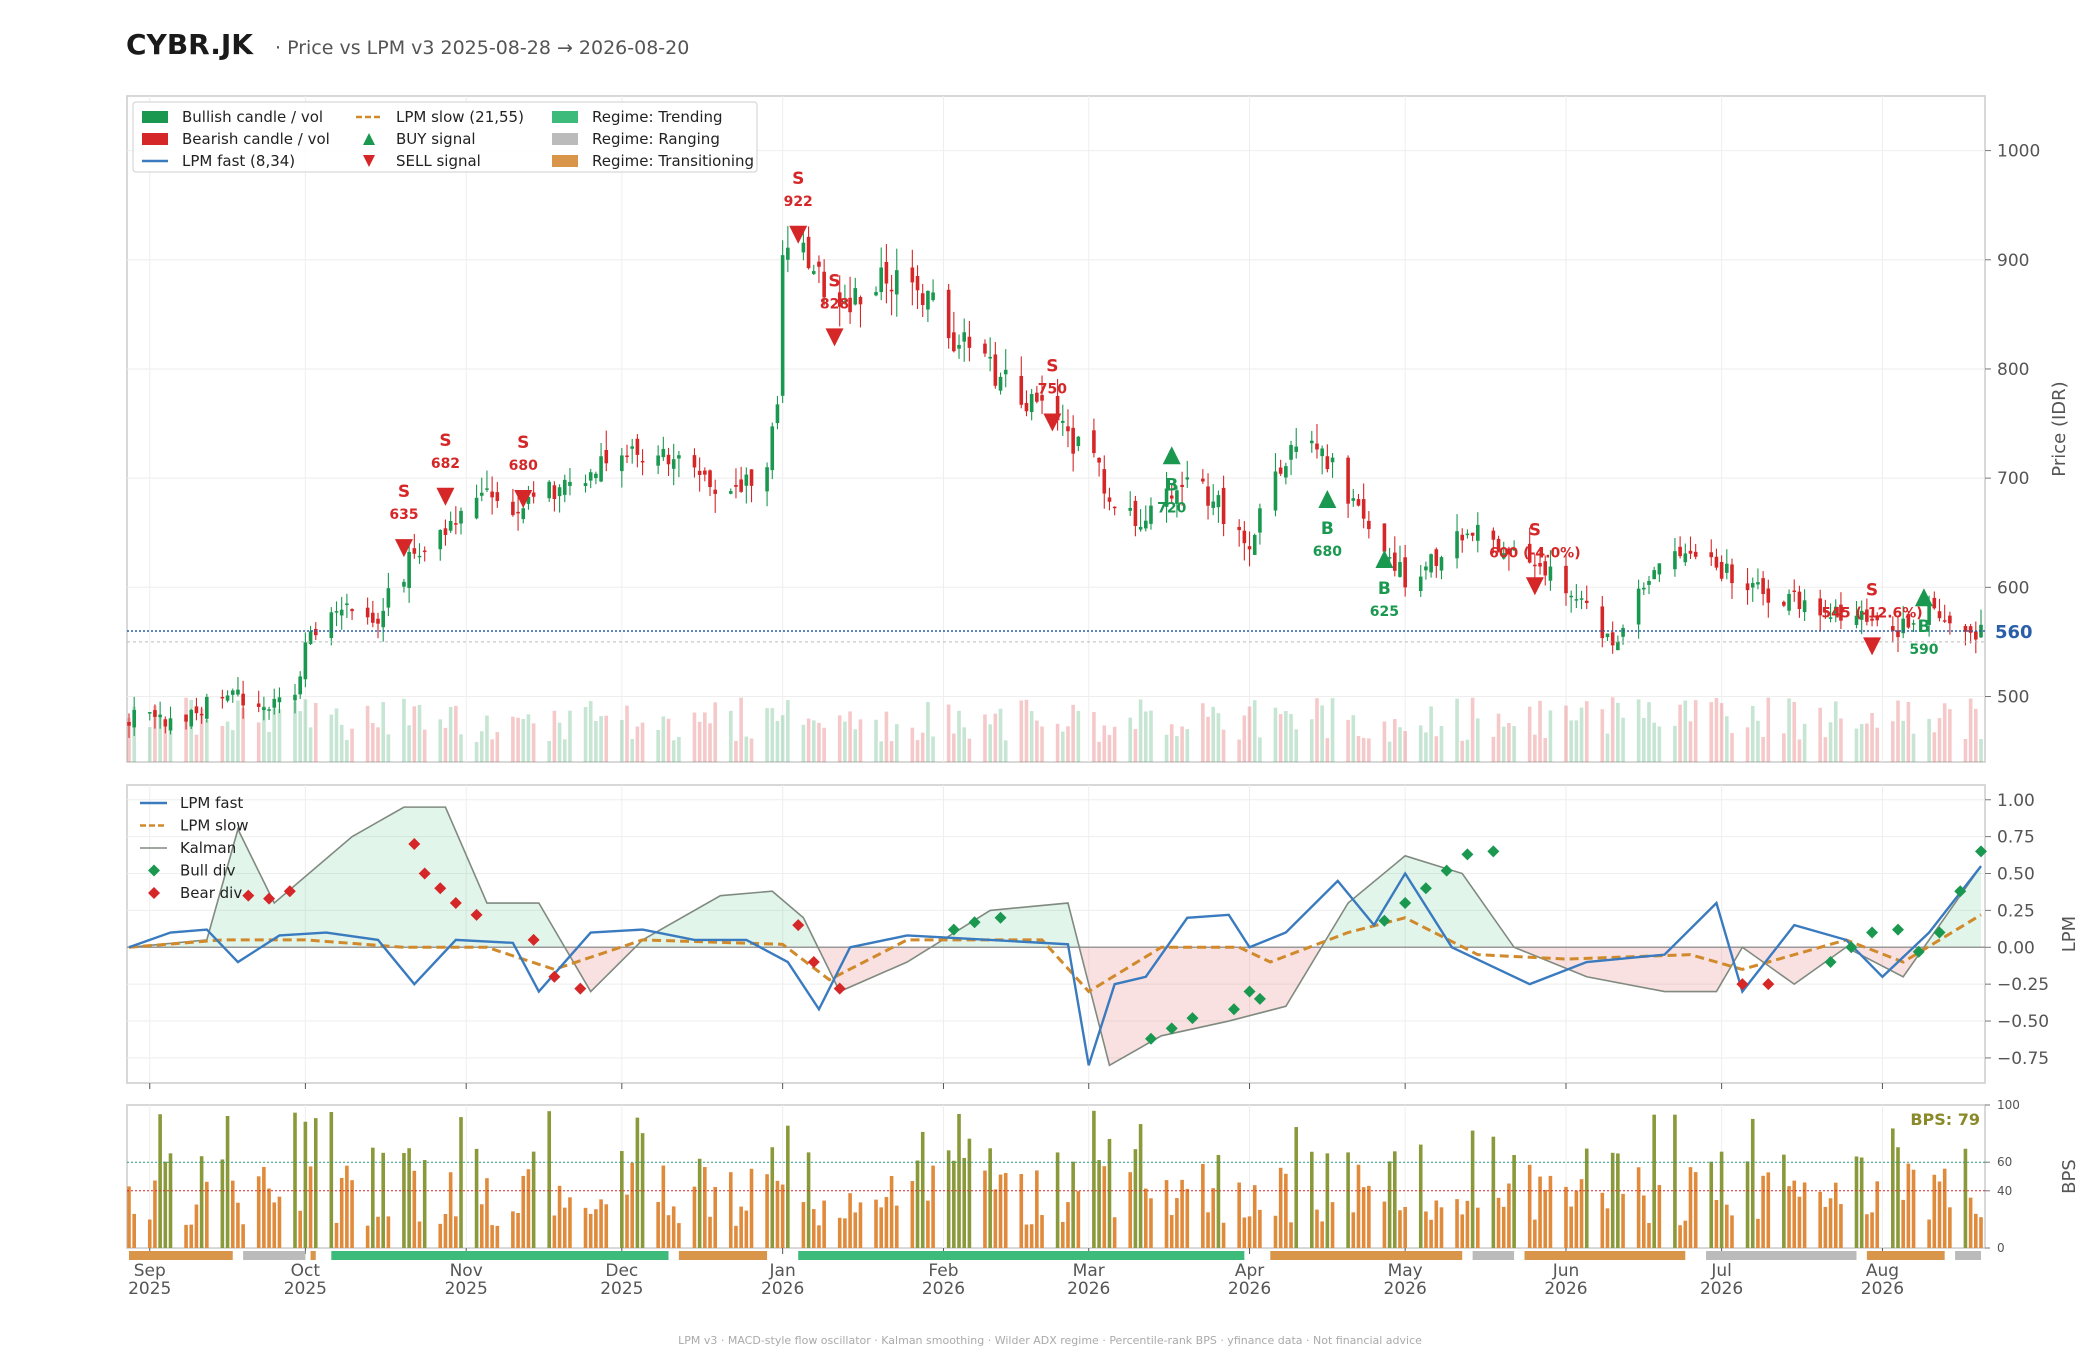 The height and width of the screenshot is (1350, 2100). I want to click on bull-div-marker, so click(1872, 932).